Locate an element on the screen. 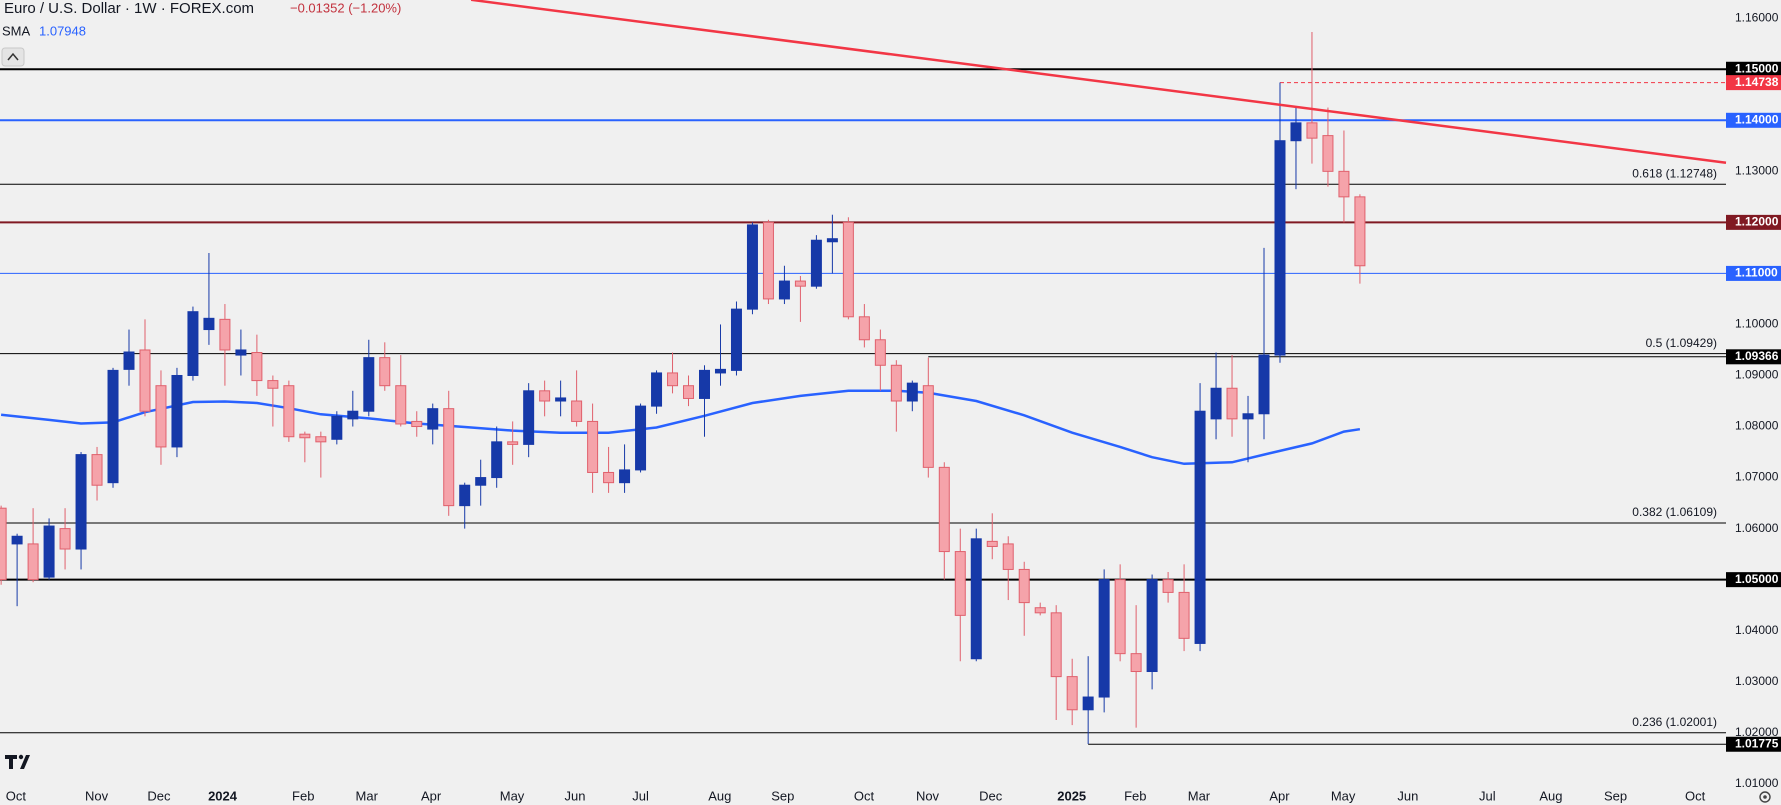  y-tick-label: 1.04000 is located at coordinates (1757, 630).